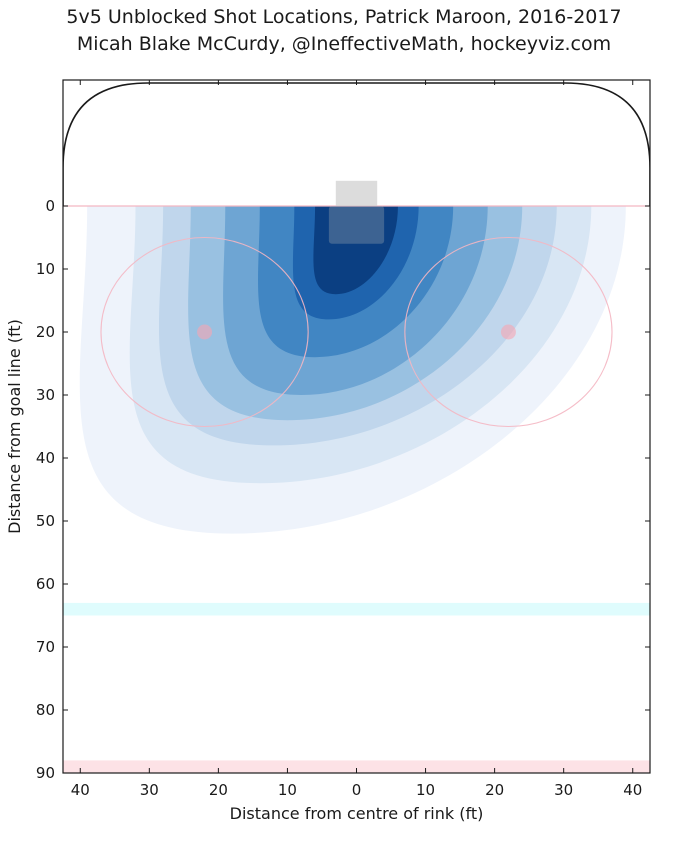 The width and height of the screenshot is (688, 848). I want to click on red-line, so click(356, 766).